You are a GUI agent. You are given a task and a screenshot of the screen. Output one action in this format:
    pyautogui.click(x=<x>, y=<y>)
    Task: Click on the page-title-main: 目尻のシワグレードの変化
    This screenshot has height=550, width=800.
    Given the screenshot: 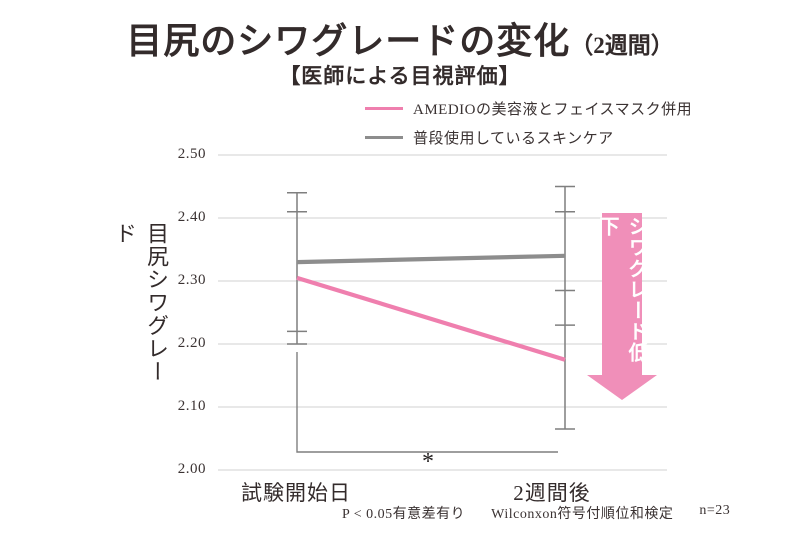 What is the action you would take?
    pyautogui.click(x=348, y=41)
    